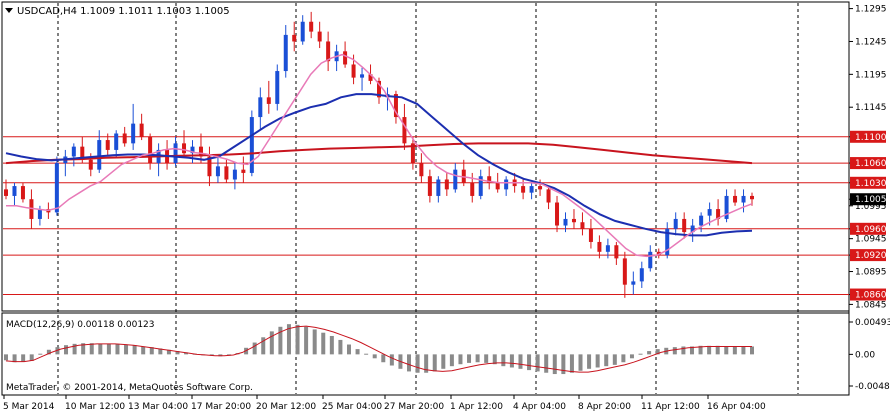 The height and width of the screenshot is (413, 890). I want to click on time-tick-label: 11 Apr 12:00, so click(670, 407).